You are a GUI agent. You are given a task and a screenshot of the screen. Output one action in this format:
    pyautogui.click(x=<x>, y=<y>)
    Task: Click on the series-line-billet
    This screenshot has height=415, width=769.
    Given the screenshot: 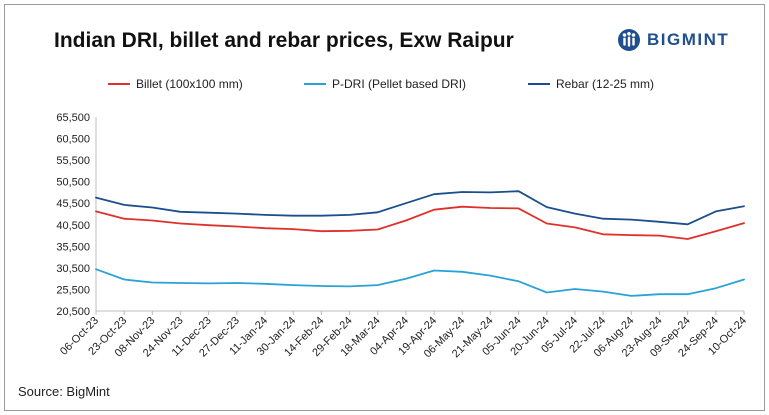 What is the action you would take?
    pyautogui.click(x=420, y=222)
    